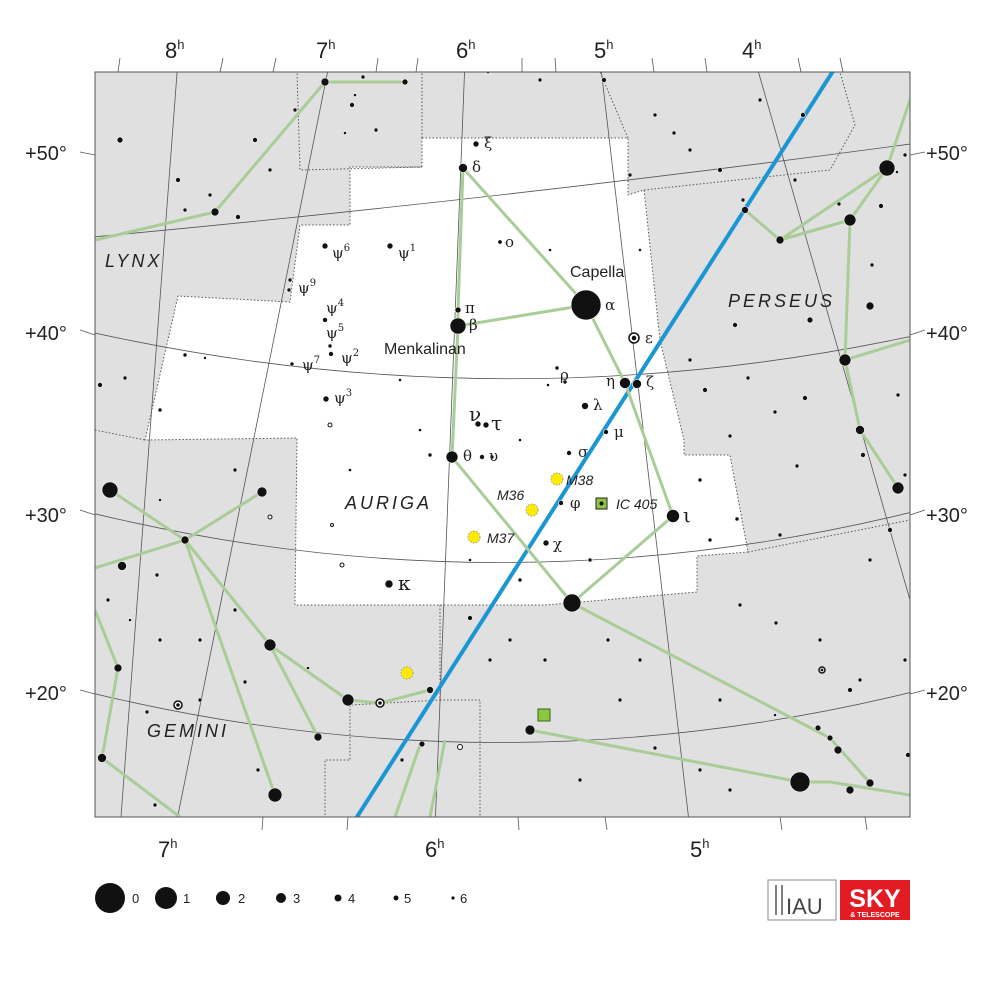 Image resolution: width=1000 pixels, height=988 pixels. I want to click on deep-sky-objects, so click(504, 597).